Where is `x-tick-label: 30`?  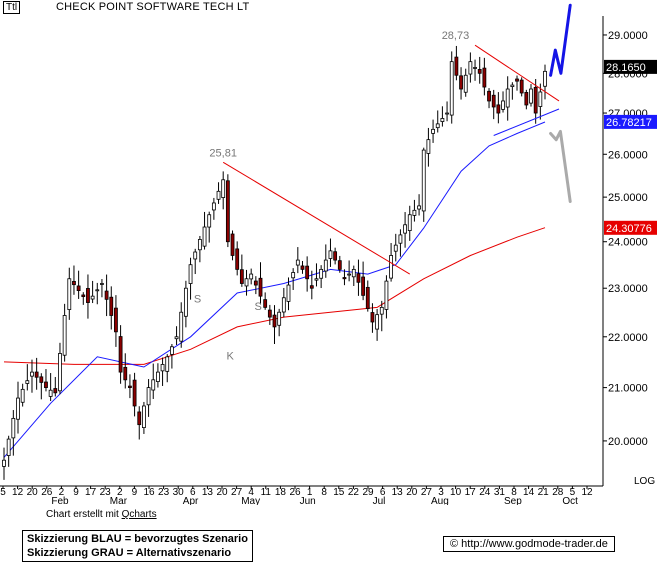
x-tick-label: 30 is located at coordinates (179, 492).